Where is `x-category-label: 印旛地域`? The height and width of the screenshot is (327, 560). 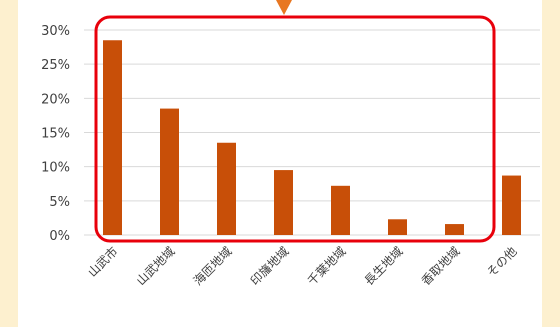 x-category-label: 印旛地域 is located at coordinates (269, 266).